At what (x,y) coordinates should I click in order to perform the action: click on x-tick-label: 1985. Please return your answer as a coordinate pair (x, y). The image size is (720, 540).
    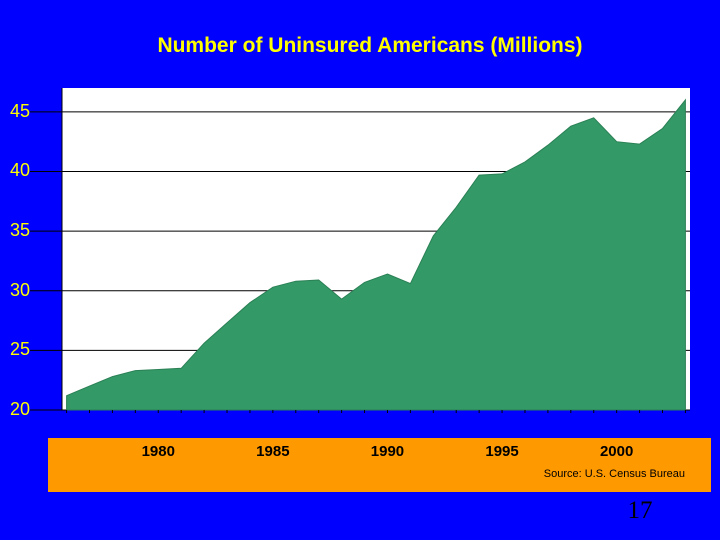
    Looking at the image, I should click on (273, 451).